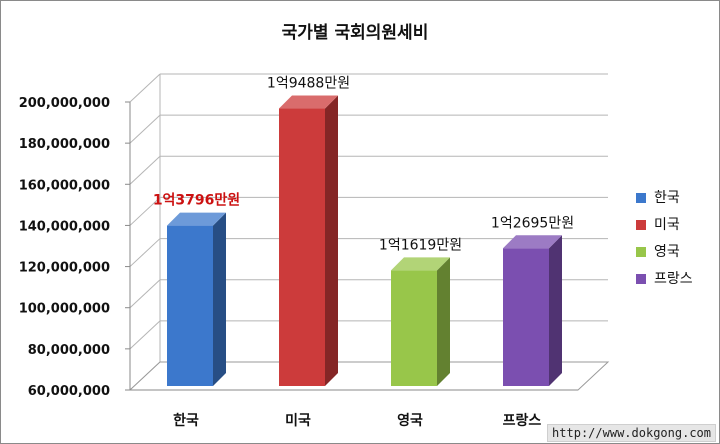 This screenshot has height=444, width=720. Describe the element at coordinates (64, 309) in the screenshot. I see `y-tick-label: 100,000,000` at that location.